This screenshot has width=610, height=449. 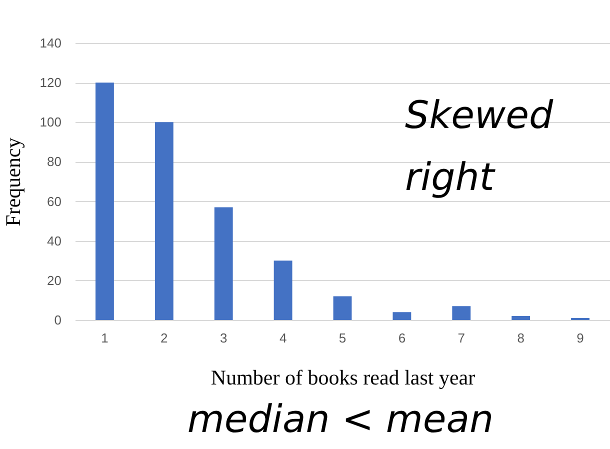 I want to click on y-tick-label: 80, so click(x=54, y=162).